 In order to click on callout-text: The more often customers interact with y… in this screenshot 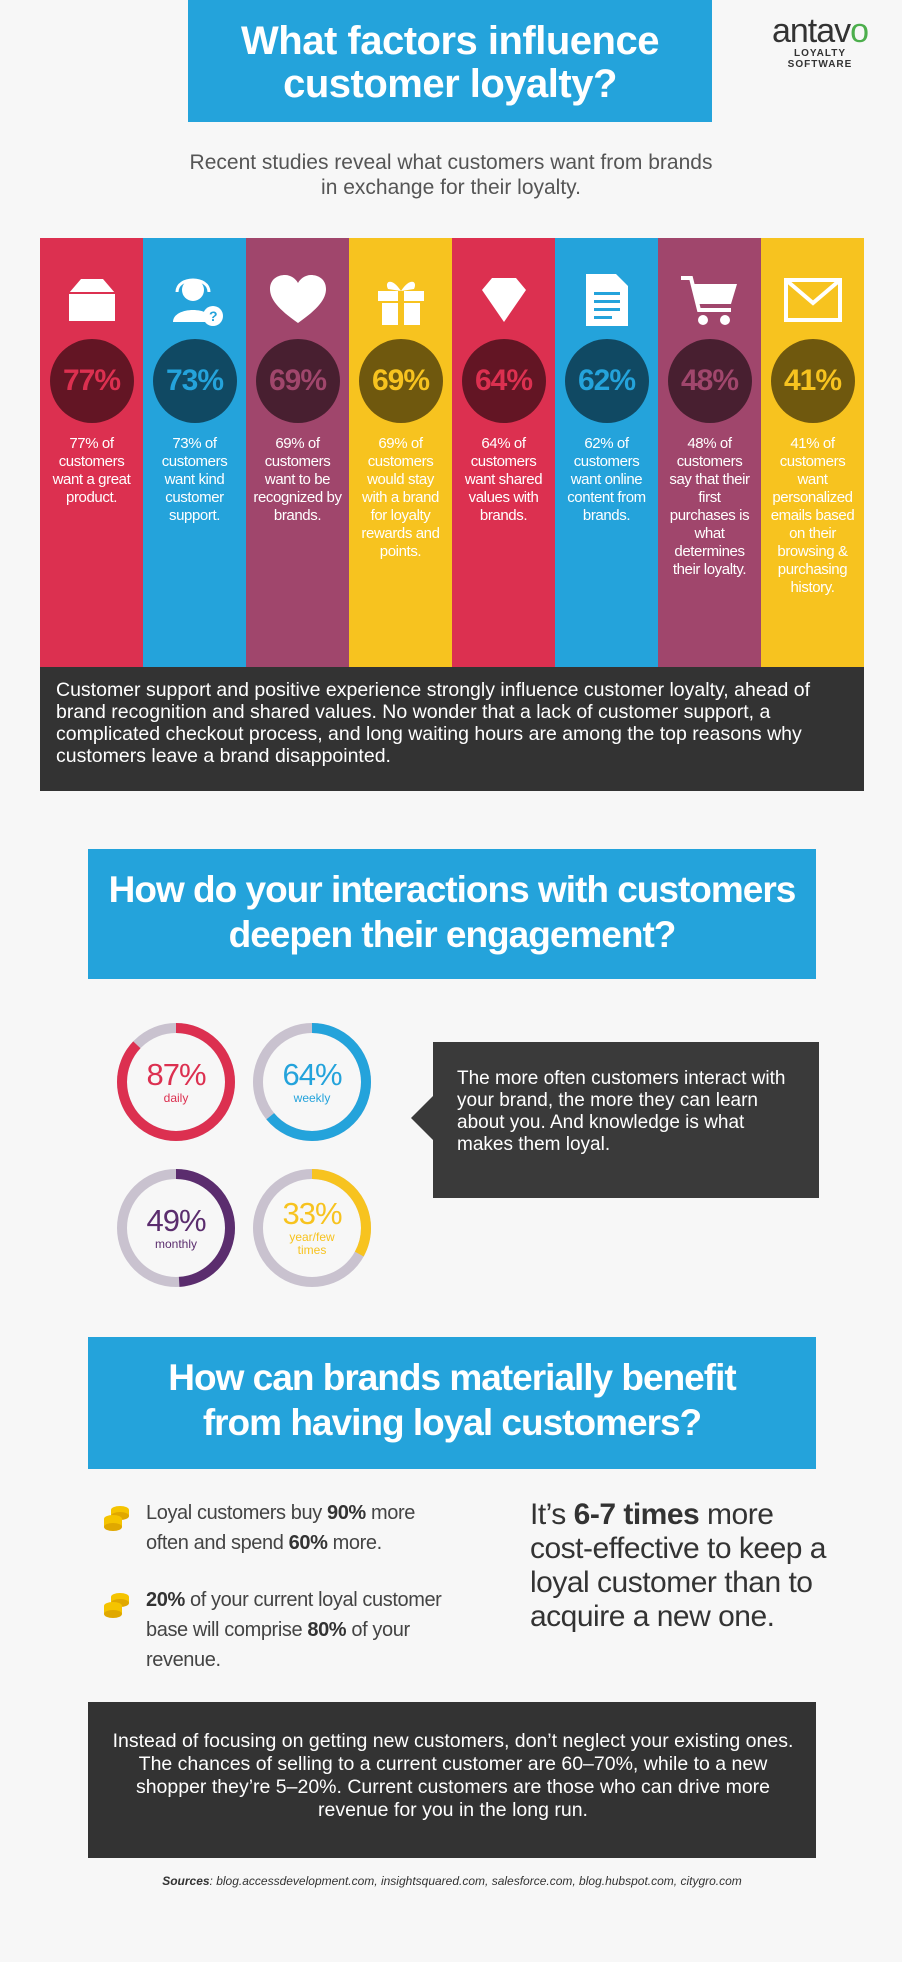, I will do `click(626, 1120)`.